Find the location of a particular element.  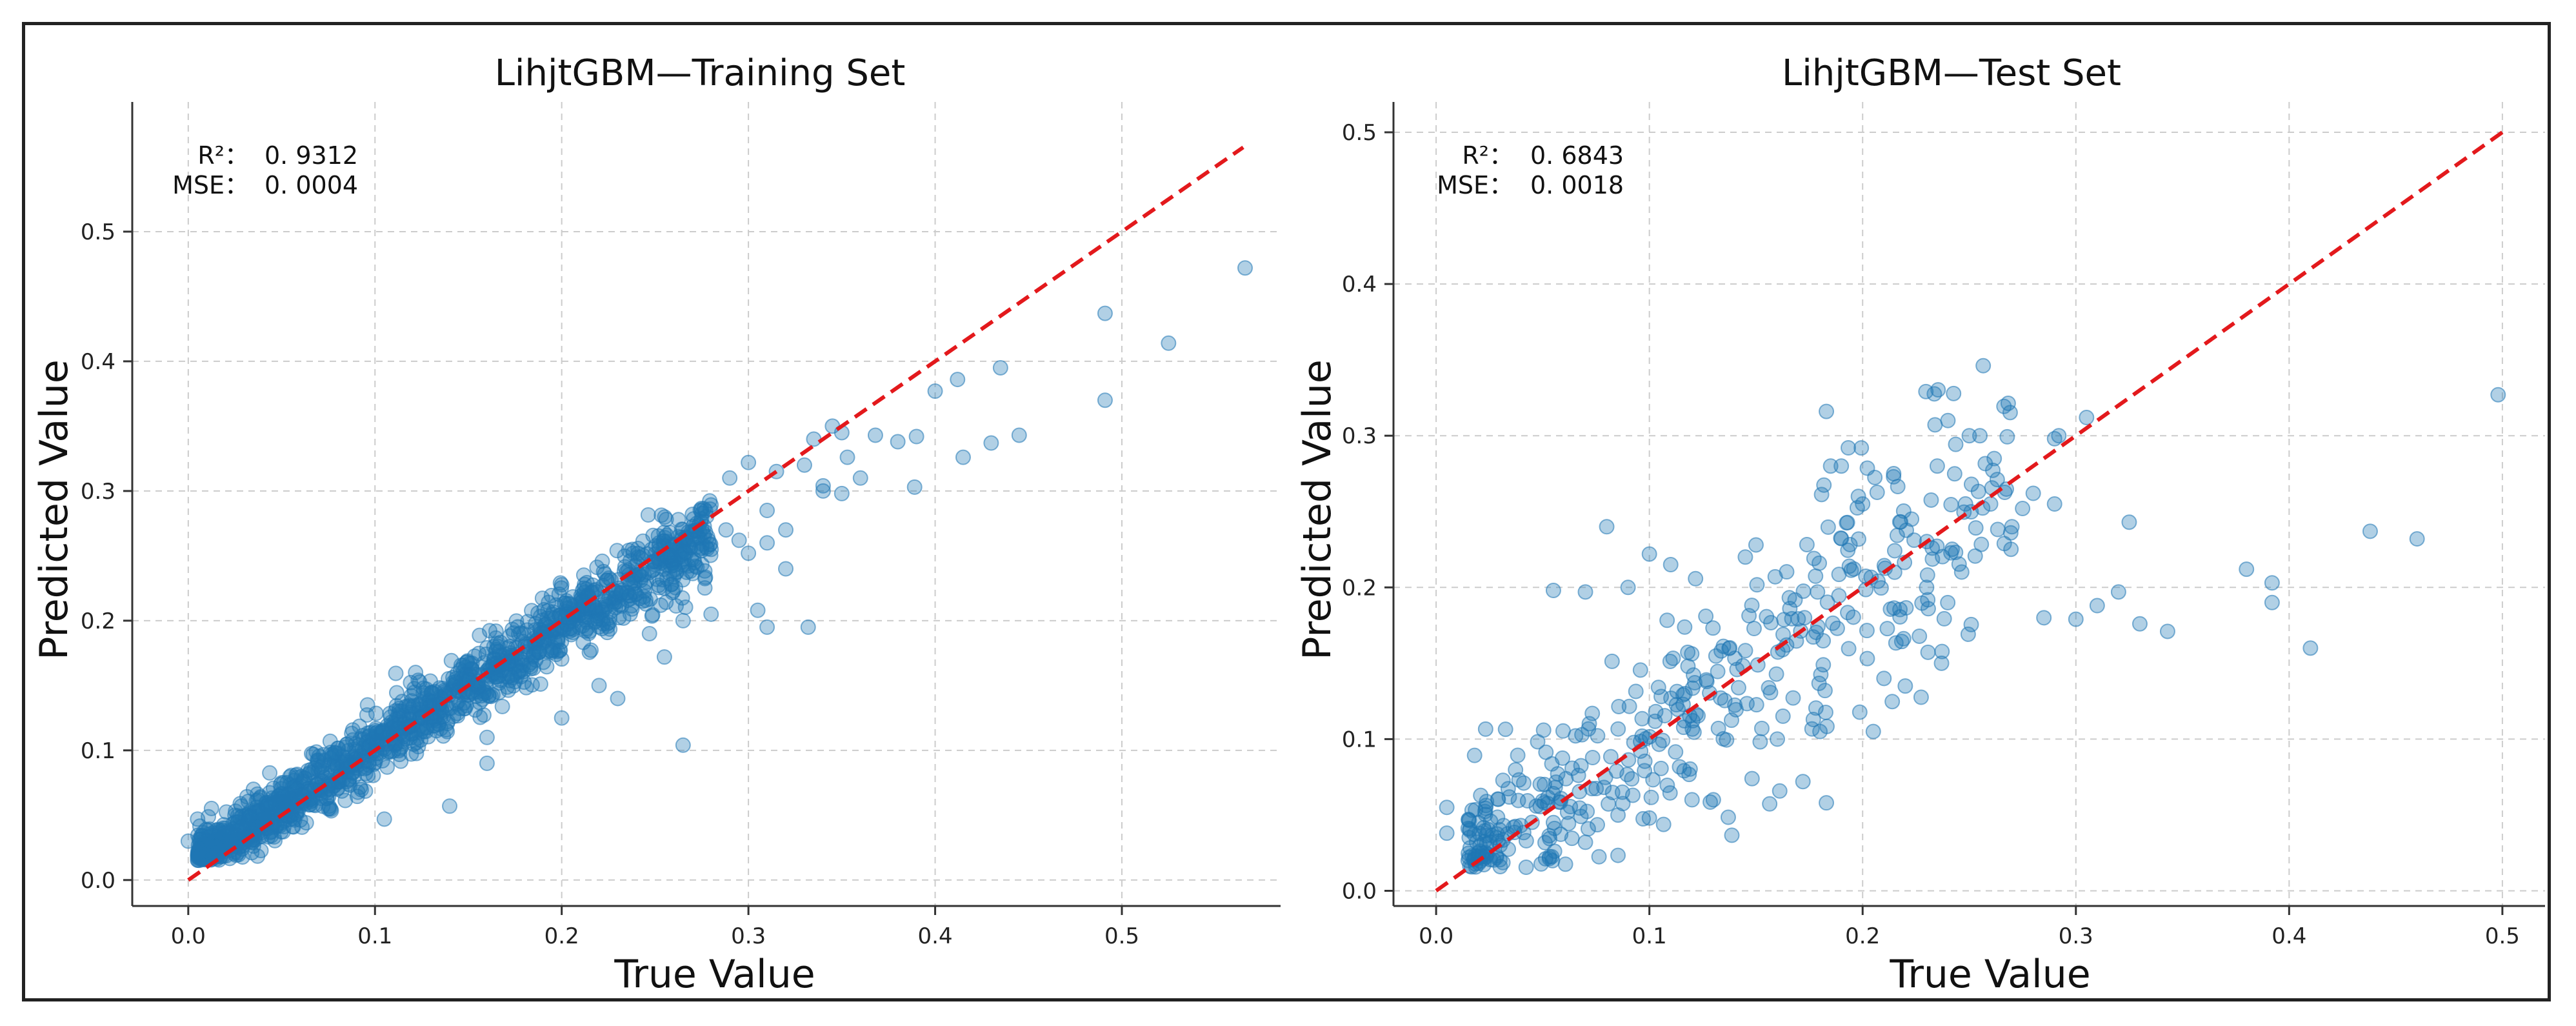

test-xtick-label-1: 0.1 is located at coordinates (1649, 936).